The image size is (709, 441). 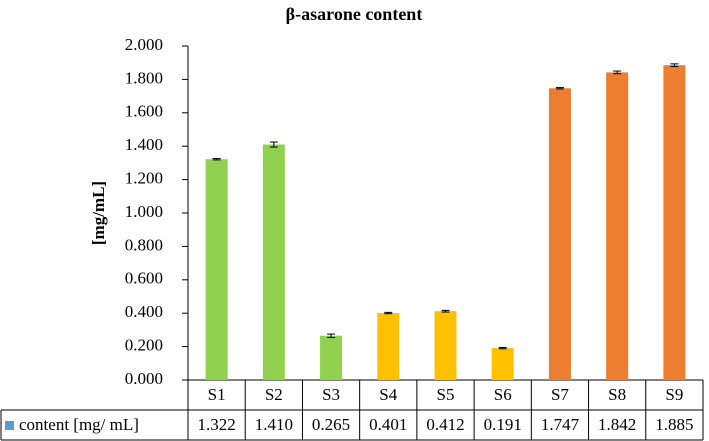 I want to click on value-label: 0.412, so click(x=445, y=424).